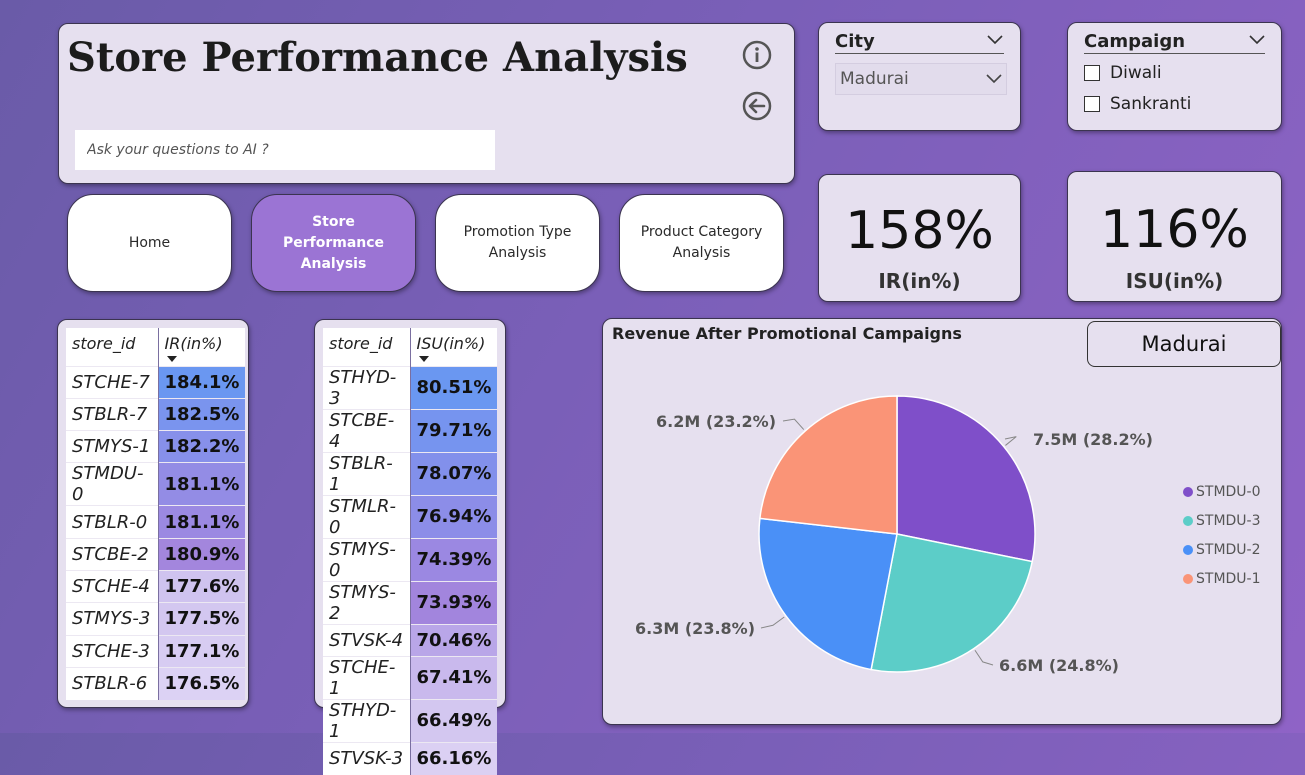  What do you see at coordinates (201, 586) in the screenshot?
I see `value-cell: 177.6%` at bounding box center [201, 586].